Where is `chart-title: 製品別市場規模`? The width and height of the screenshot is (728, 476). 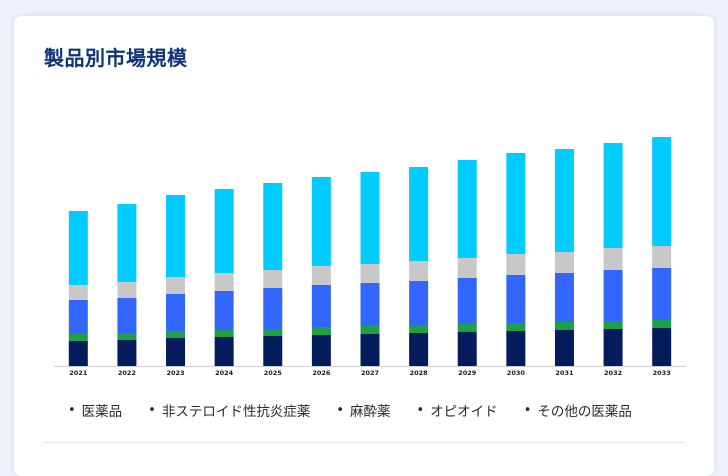
chart-title: 製品別市場規模 is located at coordinates (116, 58).